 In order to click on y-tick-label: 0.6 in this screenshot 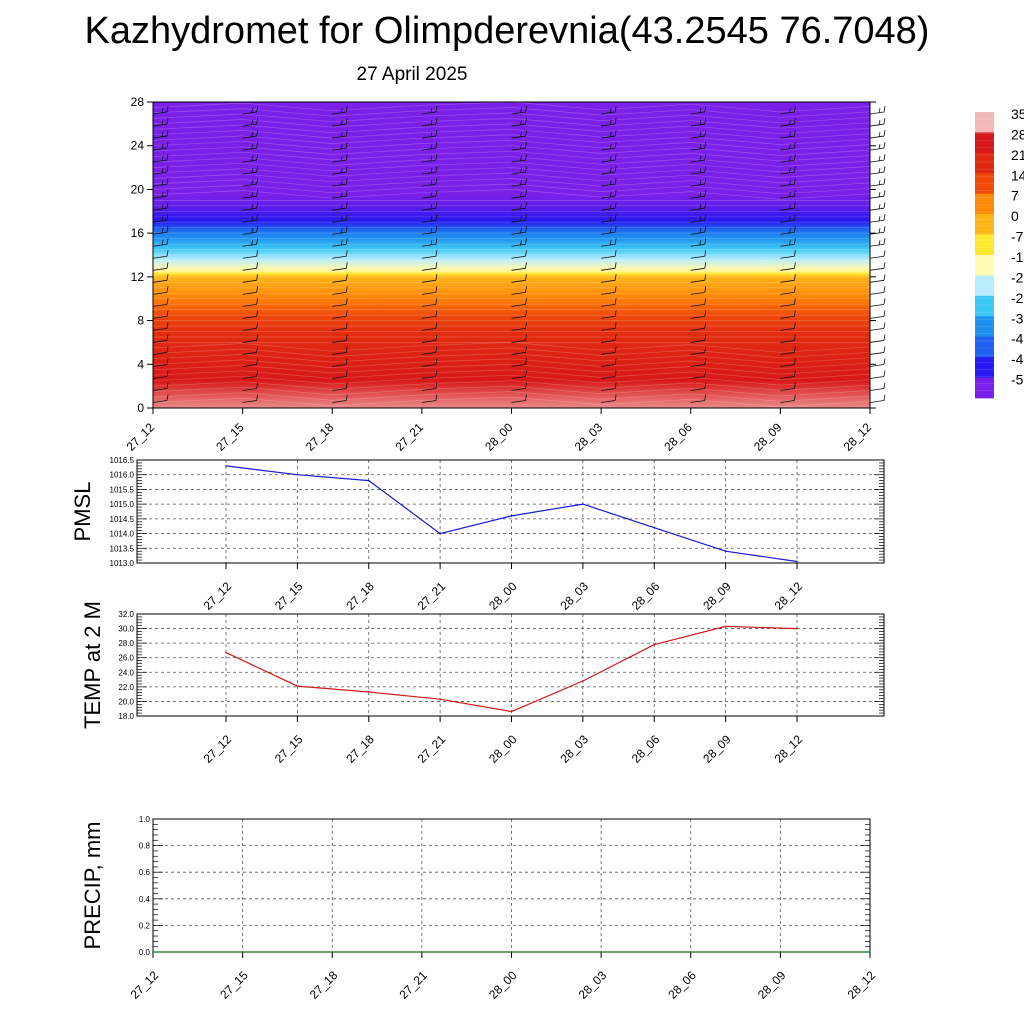, I will do `click(145, 872)`.